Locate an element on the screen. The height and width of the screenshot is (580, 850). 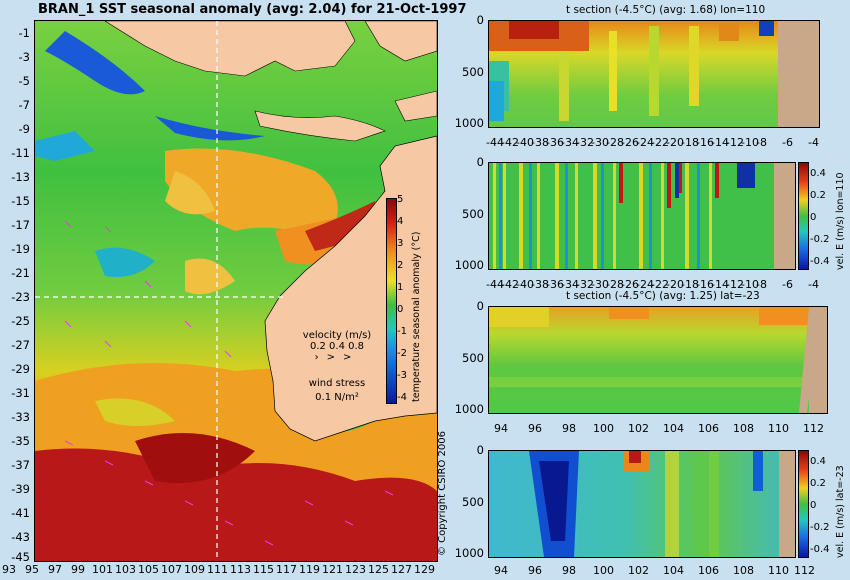
colorbar-tick: 1 is located at coordinates (400, 287).